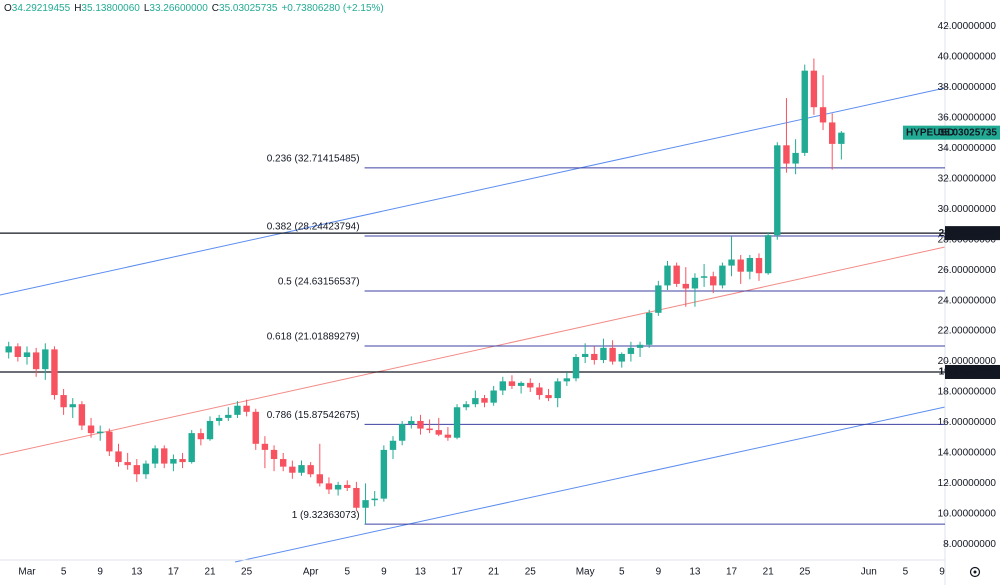  What do you see at coordinates (41, 8) in the screenshot?
I see `header-value: 34.29219455` at bounding box center [41, 8].